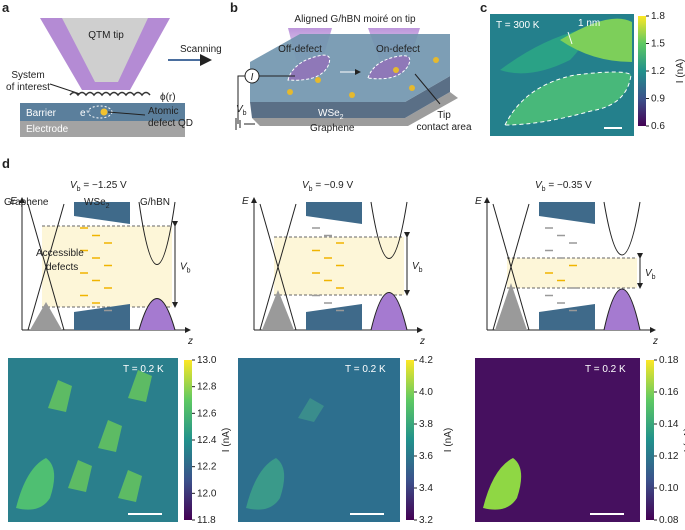 The width and height of the screenshot is (685, 530). Describe the element at coordinates (240, 109) in the screenshot. I see `bias-label-main: V` at that location.